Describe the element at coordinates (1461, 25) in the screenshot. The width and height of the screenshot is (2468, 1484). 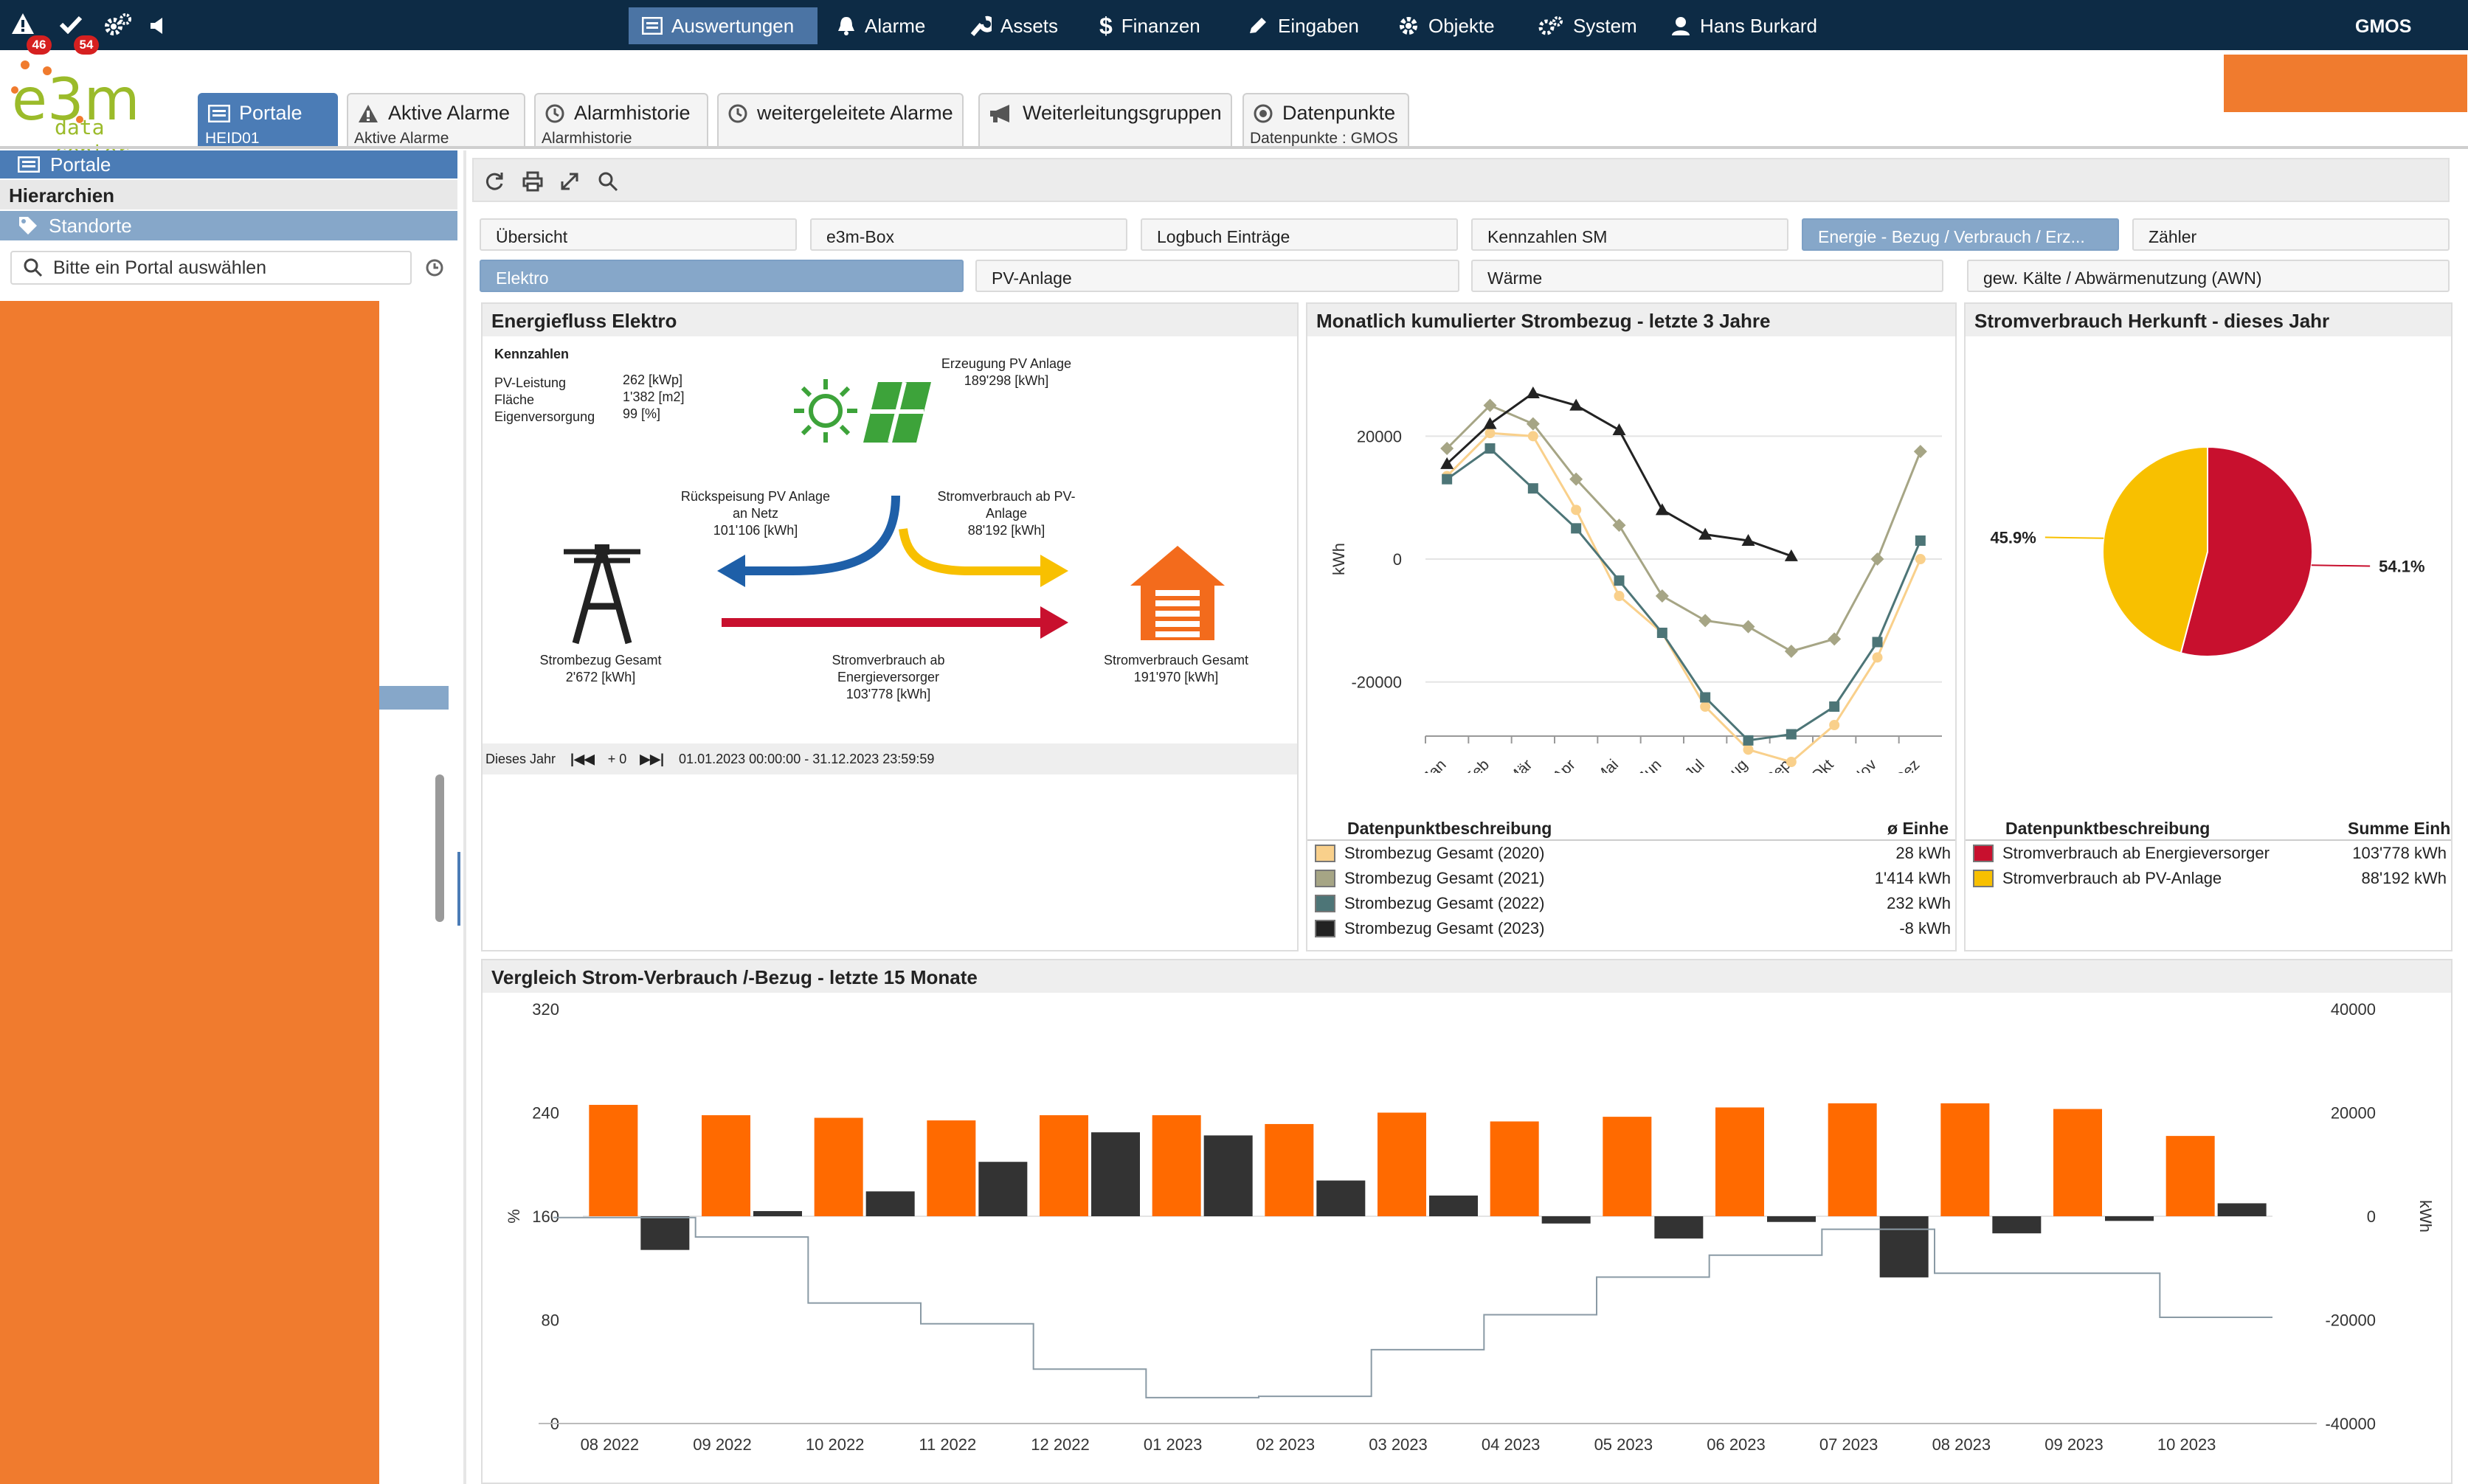
I see `nav-label: Objekte` at that location.